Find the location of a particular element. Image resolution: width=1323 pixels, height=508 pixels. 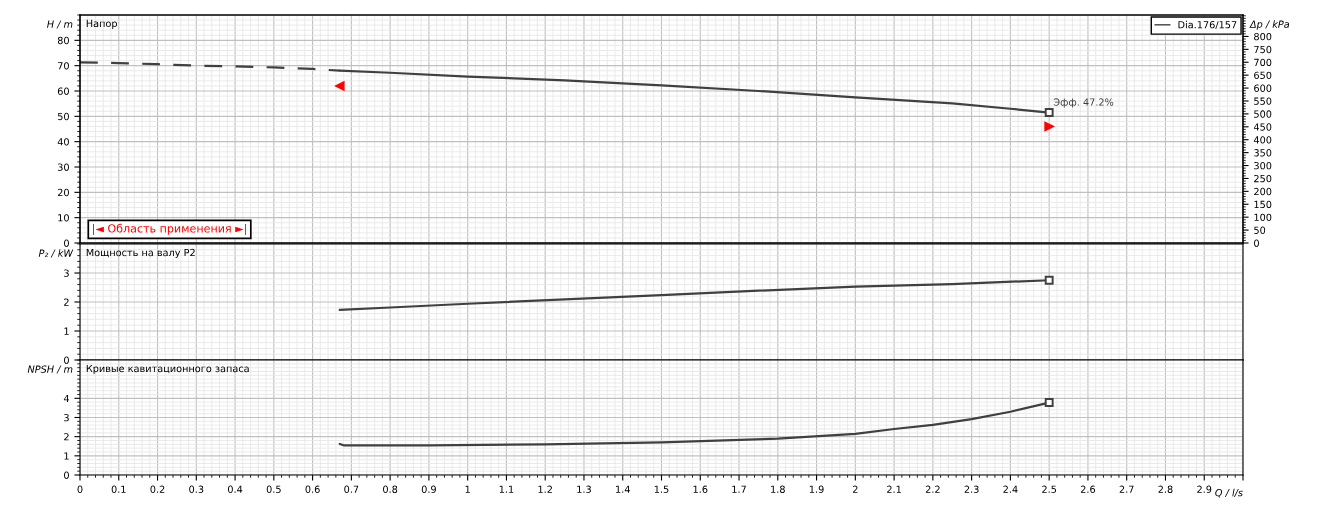

y2-tick-label: 400 is located at coordinates (1262, 140).